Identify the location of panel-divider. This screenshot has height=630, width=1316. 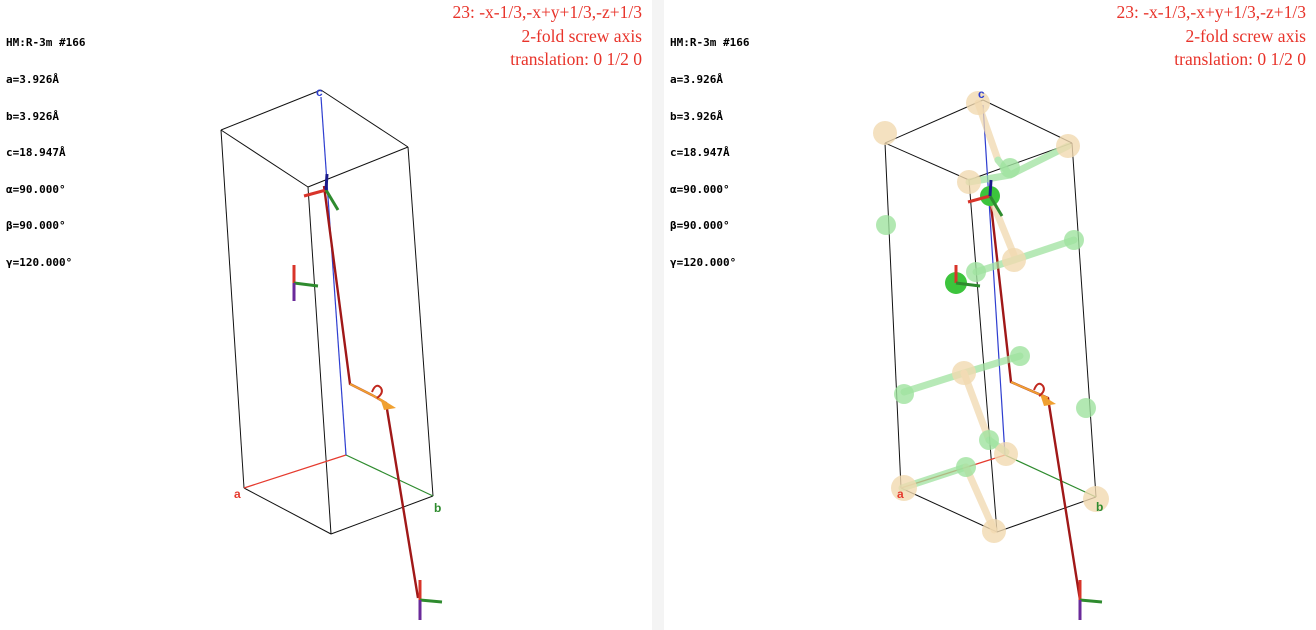
(658, 315).